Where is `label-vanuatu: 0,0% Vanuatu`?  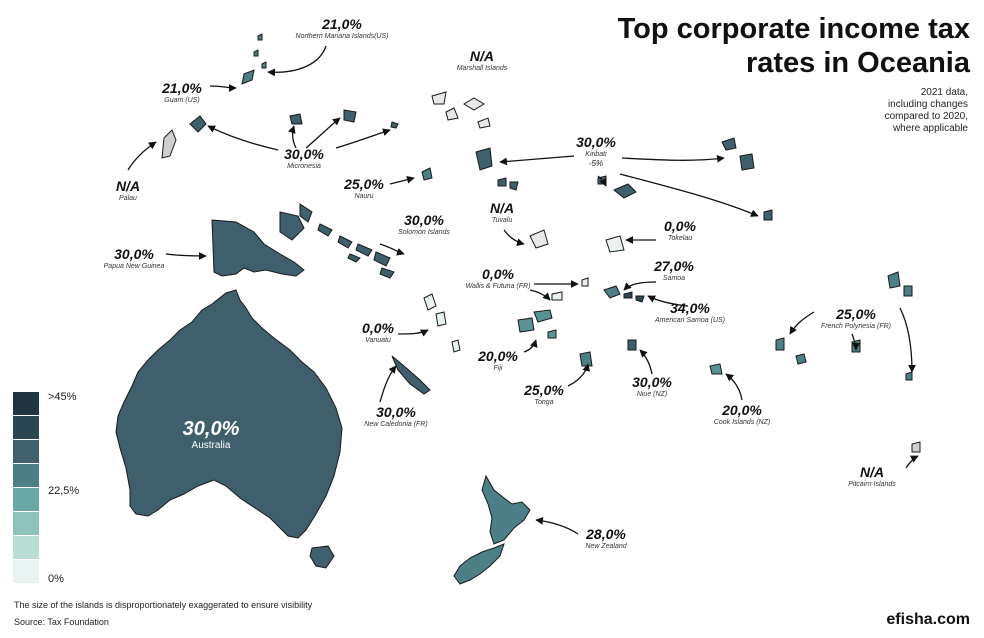
label-vanuatu: 0,0% Vanuatu is located at coordinates (378, 332).